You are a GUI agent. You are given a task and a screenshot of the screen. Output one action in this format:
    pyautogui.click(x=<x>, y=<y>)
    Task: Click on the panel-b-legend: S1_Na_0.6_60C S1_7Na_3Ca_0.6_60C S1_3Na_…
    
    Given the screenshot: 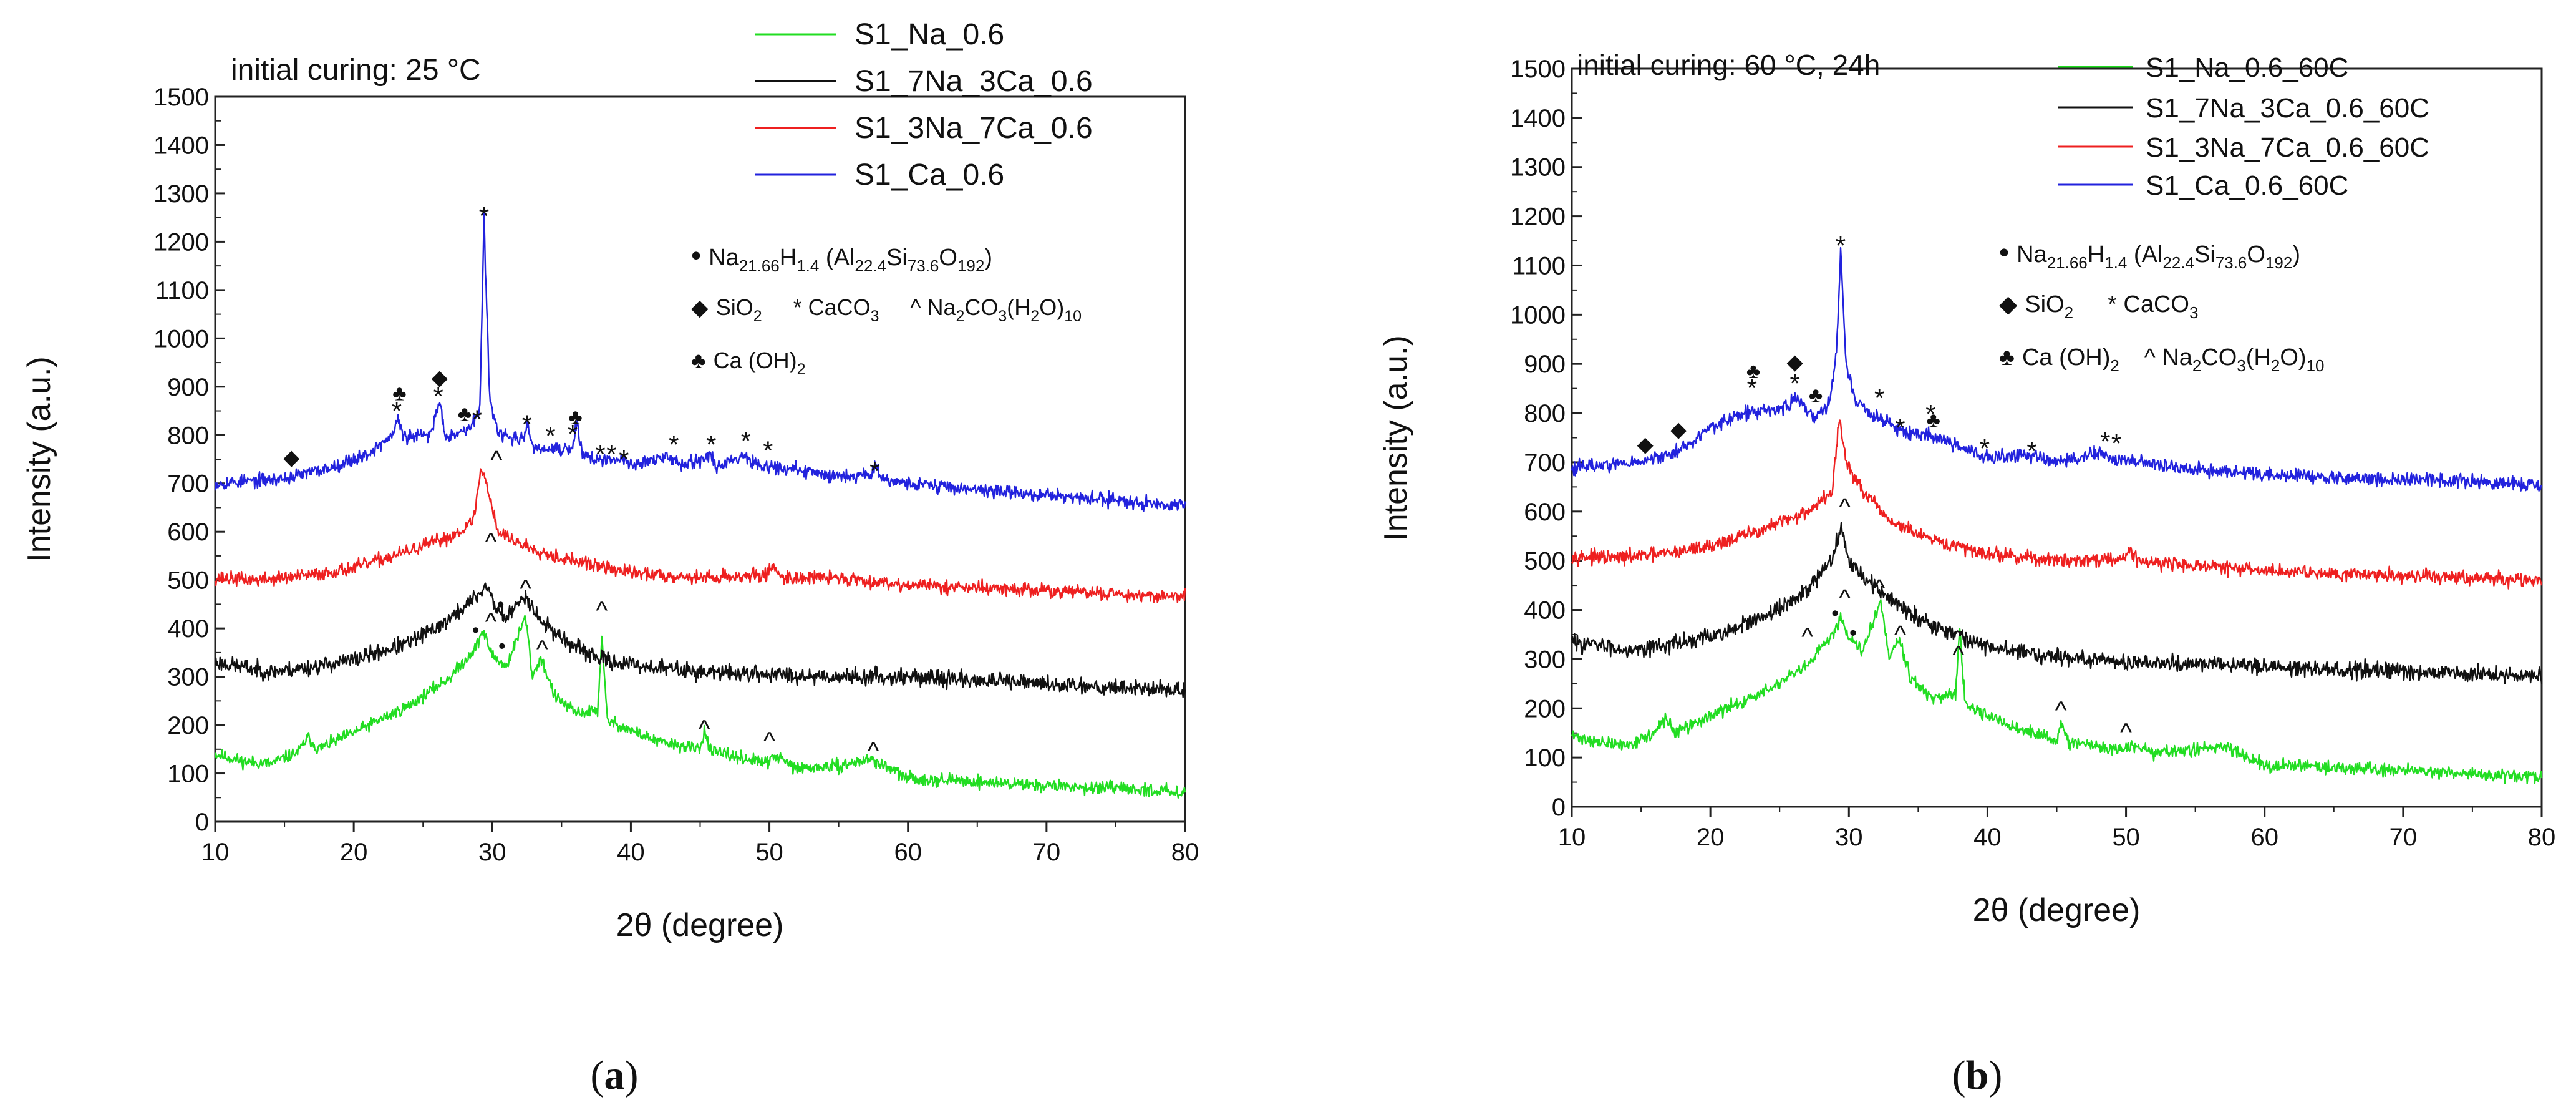 What is the action you would take?
    pyautogui.click(x=2243, y=127)
    